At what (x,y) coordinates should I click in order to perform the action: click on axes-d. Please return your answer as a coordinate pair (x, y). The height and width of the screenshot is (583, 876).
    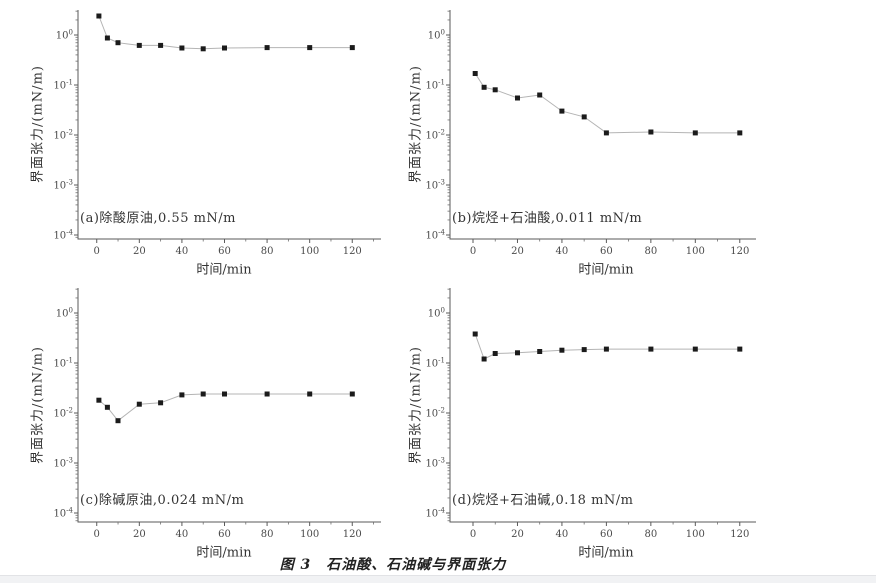
    Looking at the image, I should click on (602, 405).